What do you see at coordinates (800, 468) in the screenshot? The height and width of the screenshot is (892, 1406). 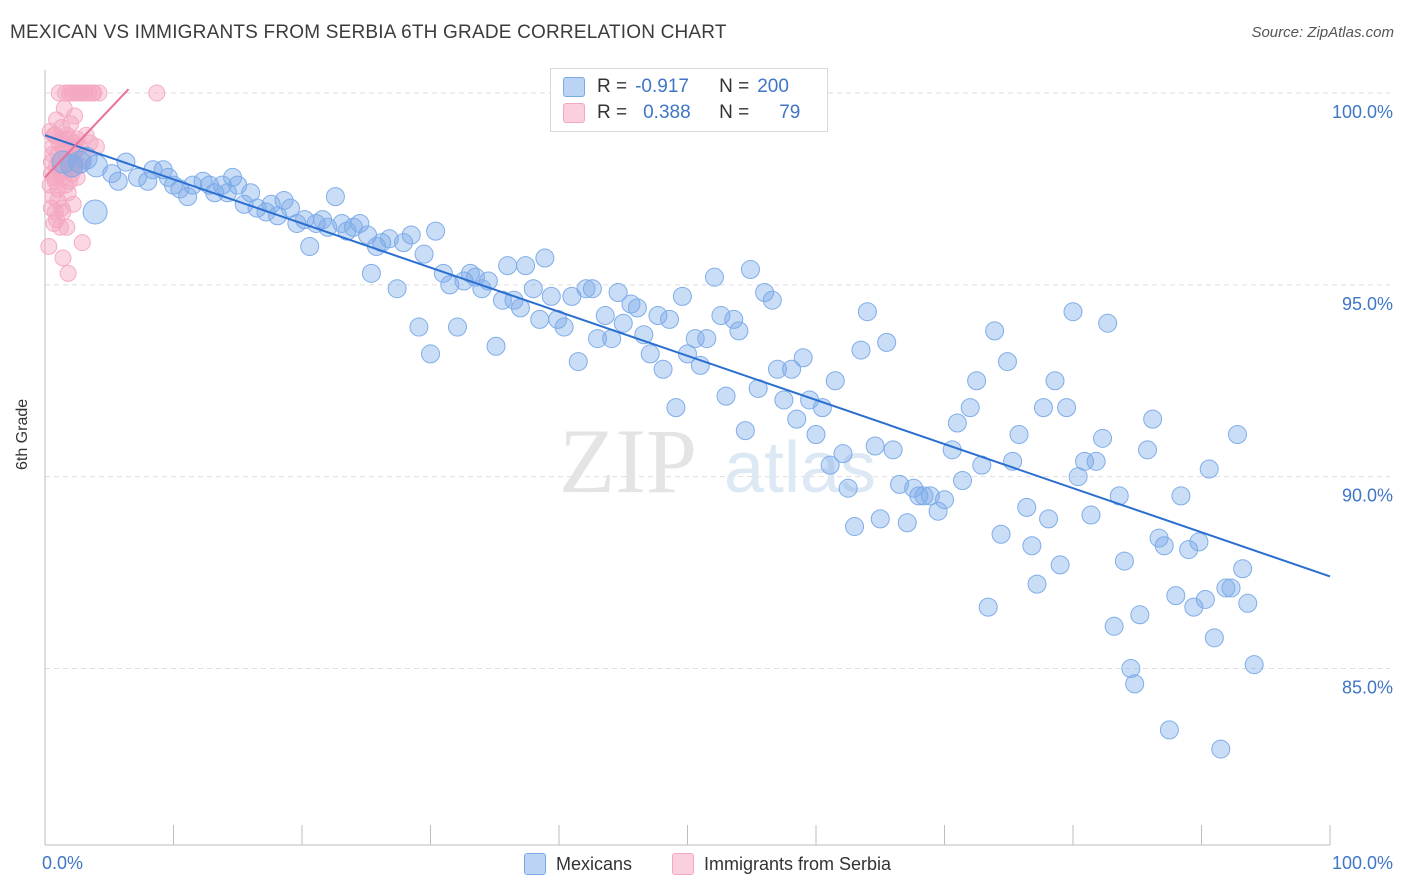 I see `watermark-atlas: atlas` at bounding box center [800, 468].